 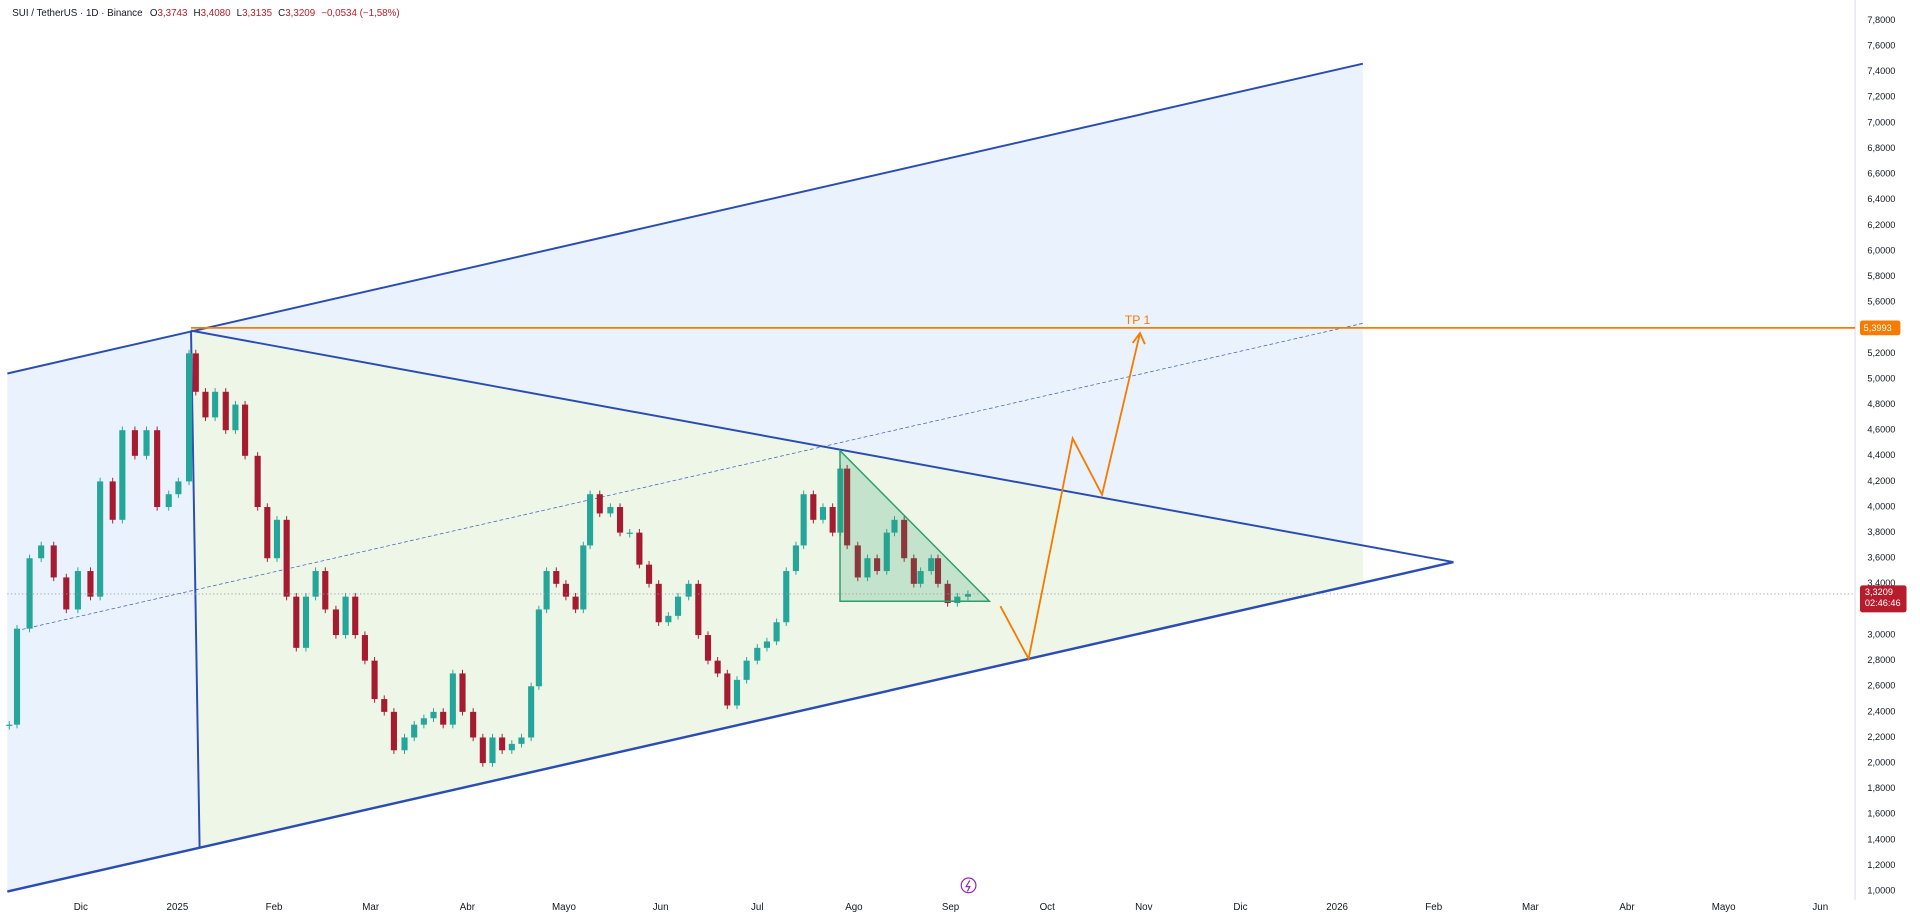 What do you see at coordinates (1881, 46) in the screenshot?
I see `y-tick-label: 7,6000` at bounding box center [1881, 46].